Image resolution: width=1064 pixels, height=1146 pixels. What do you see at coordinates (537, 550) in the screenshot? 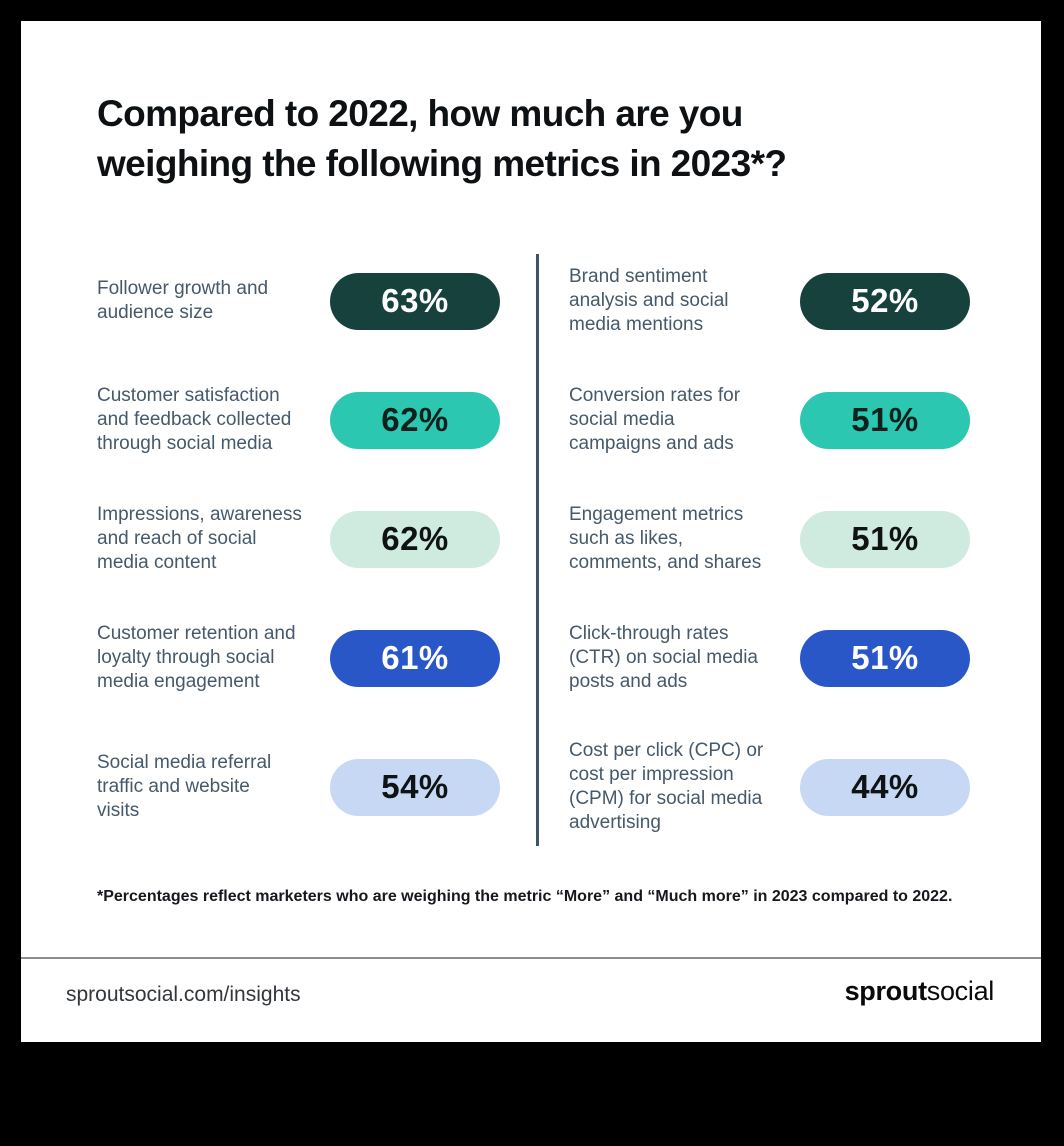
I see `column-divider` at bounding box center [537, 550].